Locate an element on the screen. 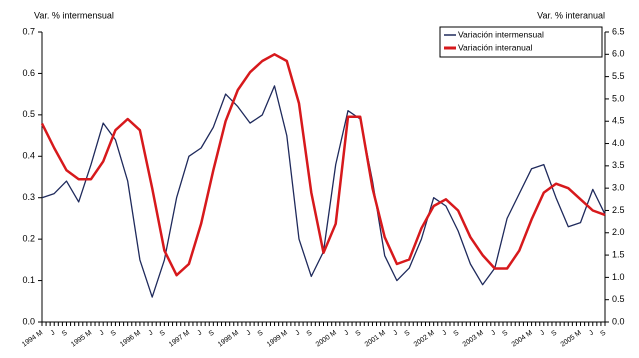 This screenshot has height=358, width=639. y2-tick-label: 0.5 is located at coordinates (618, 299).